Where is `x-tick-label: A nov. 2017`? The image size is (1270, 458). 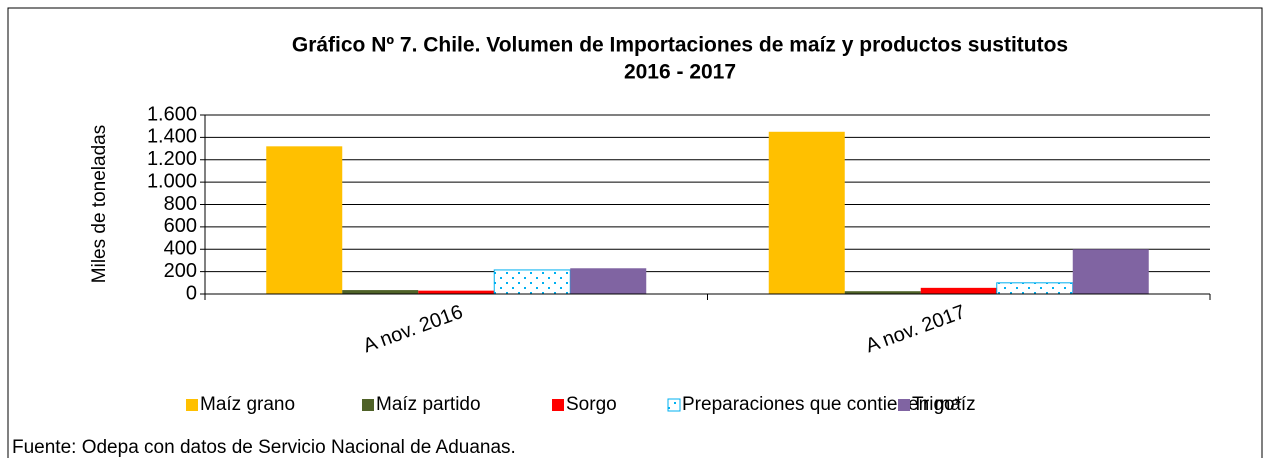 x-tick-label: A nov. 2017 is located at coordinates (915, 329).